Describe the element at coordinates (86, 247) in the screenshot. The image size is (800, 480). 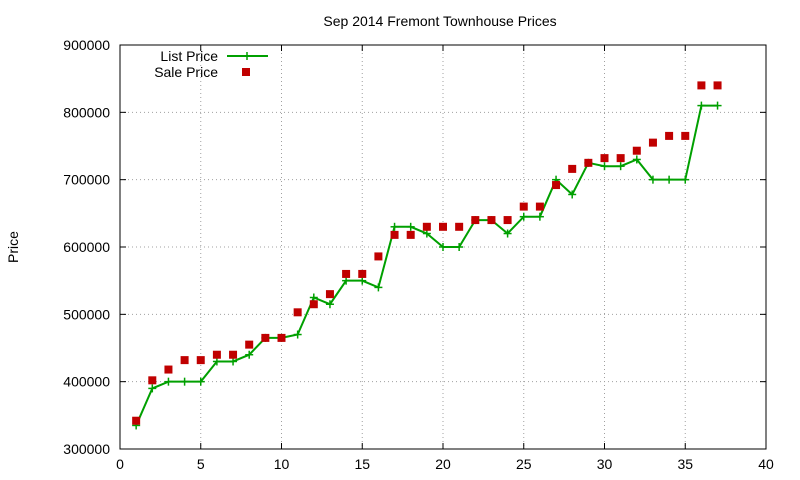
I see `y-tick-label: 600000` at that location.